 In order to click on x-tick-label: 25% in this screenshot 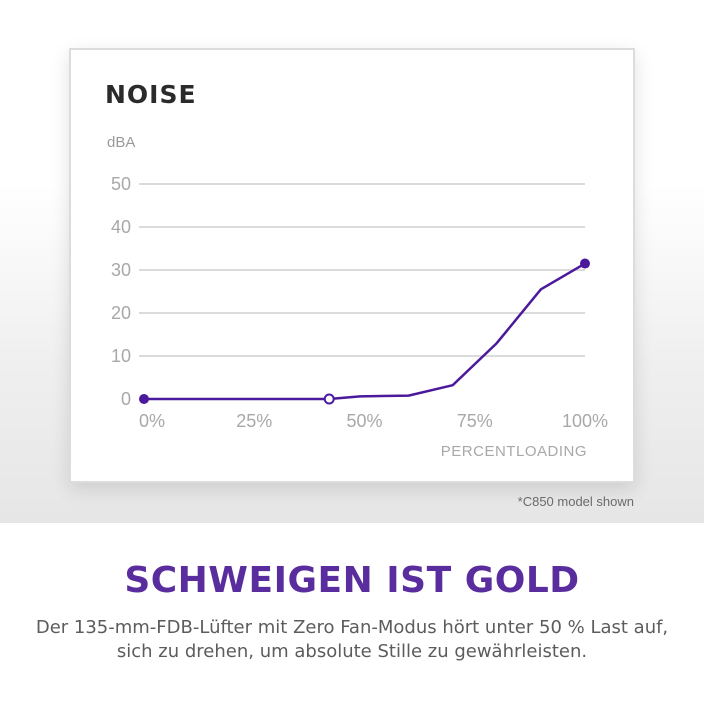, I will do `click(254, 421)`.